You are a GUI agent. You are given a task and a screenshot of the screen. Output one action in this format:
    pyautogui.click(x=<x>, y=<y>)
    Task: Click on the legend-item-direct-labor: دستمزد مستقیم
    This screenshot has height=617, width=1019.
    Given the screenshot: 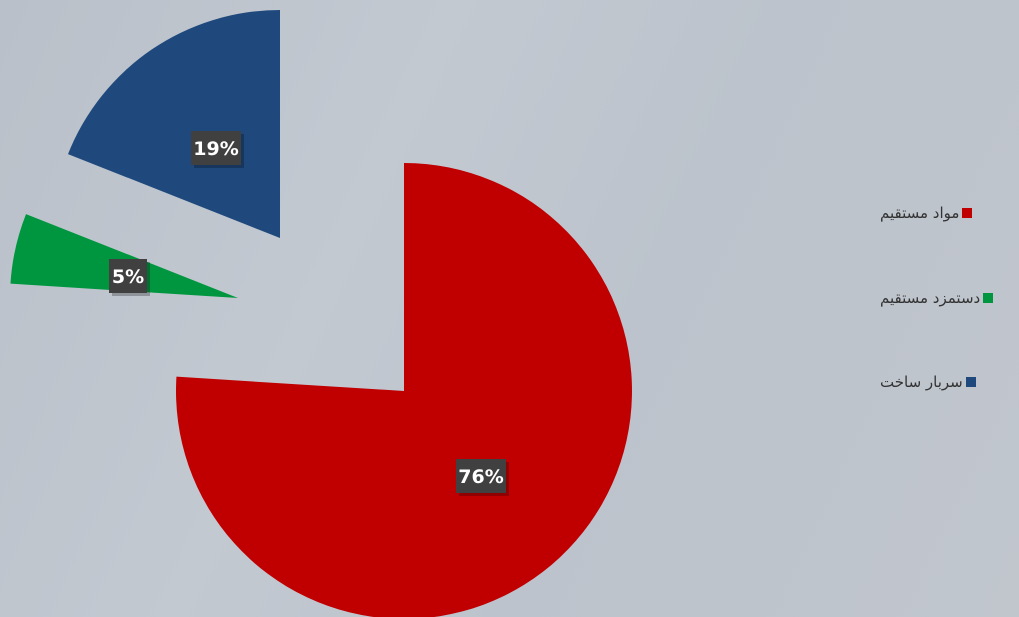 What is the action you would take?
    pyautogui.click(x=937, y=298)
    